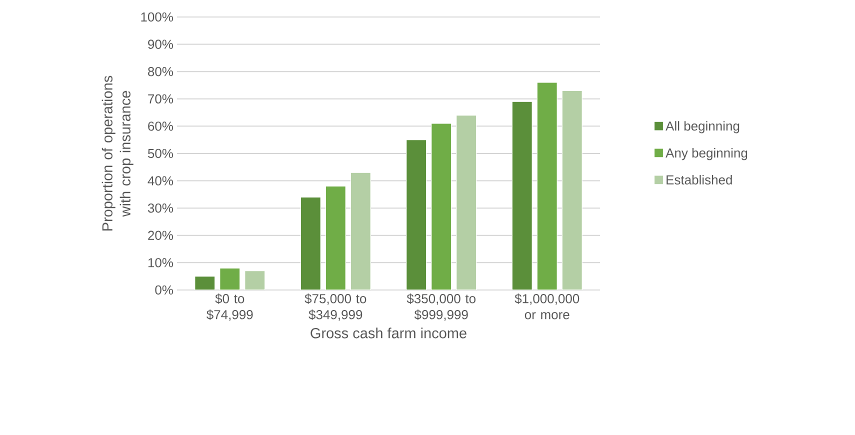 This screenshot has width=855, height=435. What do you see at coordinates (707, 154) in the screenshot?
I see `legend-label: Any beginning` at bounding box center [707, 154].